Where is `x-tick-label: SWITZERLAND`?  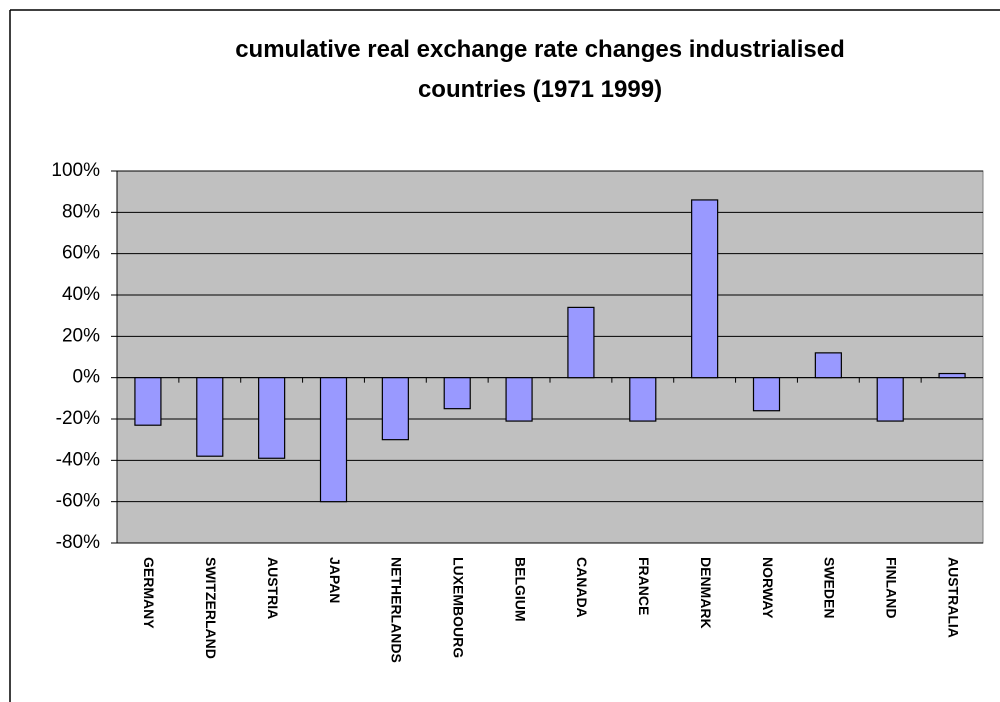
x-tick-label: SWITZERLAND is located at coordinates (211, 608).